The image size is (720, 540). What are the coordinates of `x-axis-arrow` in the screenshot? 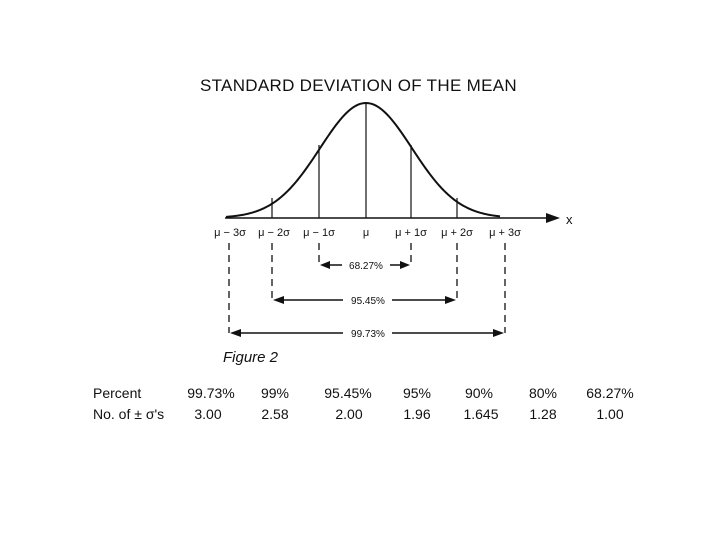 It's located at (553, 218).